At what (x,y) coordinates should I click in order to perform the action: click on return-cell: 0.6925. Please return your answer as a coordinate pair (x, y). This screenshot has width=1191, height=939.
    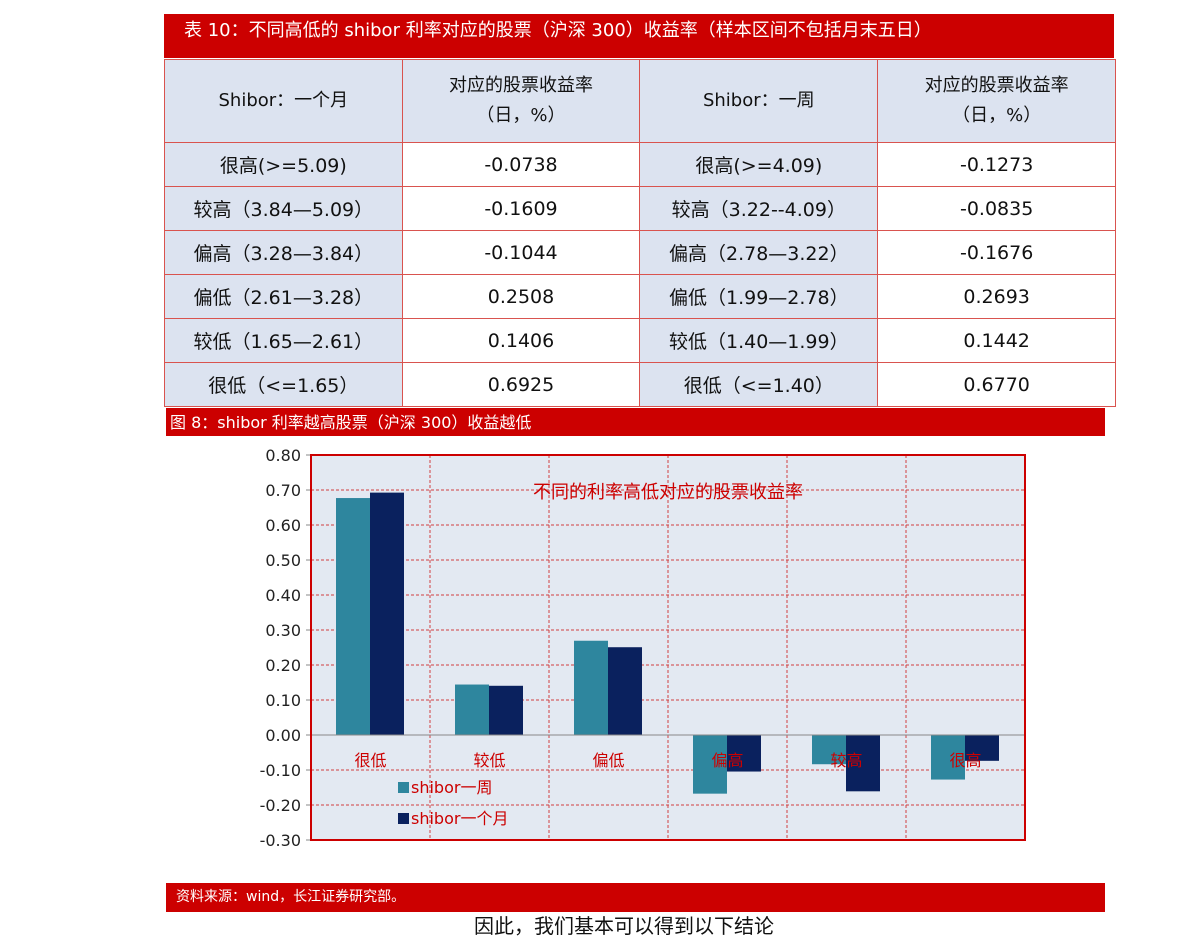
    Looking at the image, I should click on (521, 384).